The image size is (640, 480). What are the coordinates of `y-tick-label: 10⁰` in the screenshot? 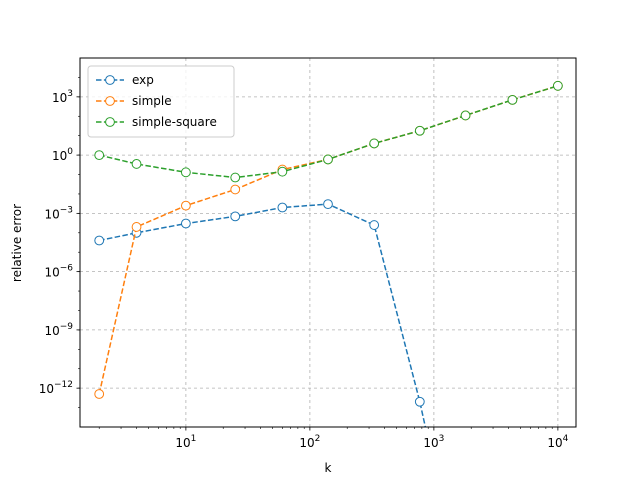 It's located at (62, 155).